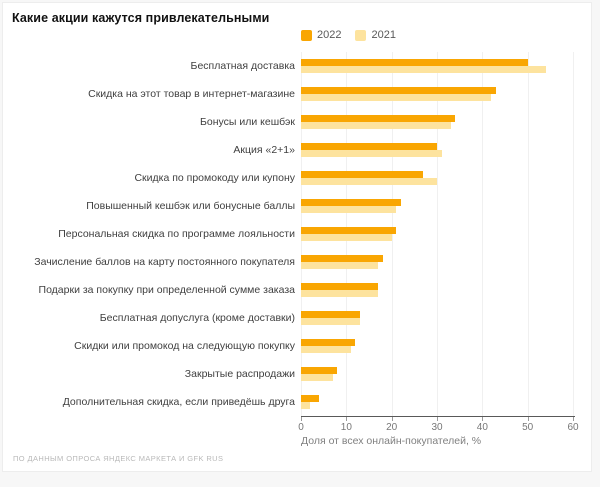 Image resolution: width=600 pixels, height=487 pixels. Describe the element at coordinates (392, 427) in the screenshot. I see `tick-label-20: 20` at that location.